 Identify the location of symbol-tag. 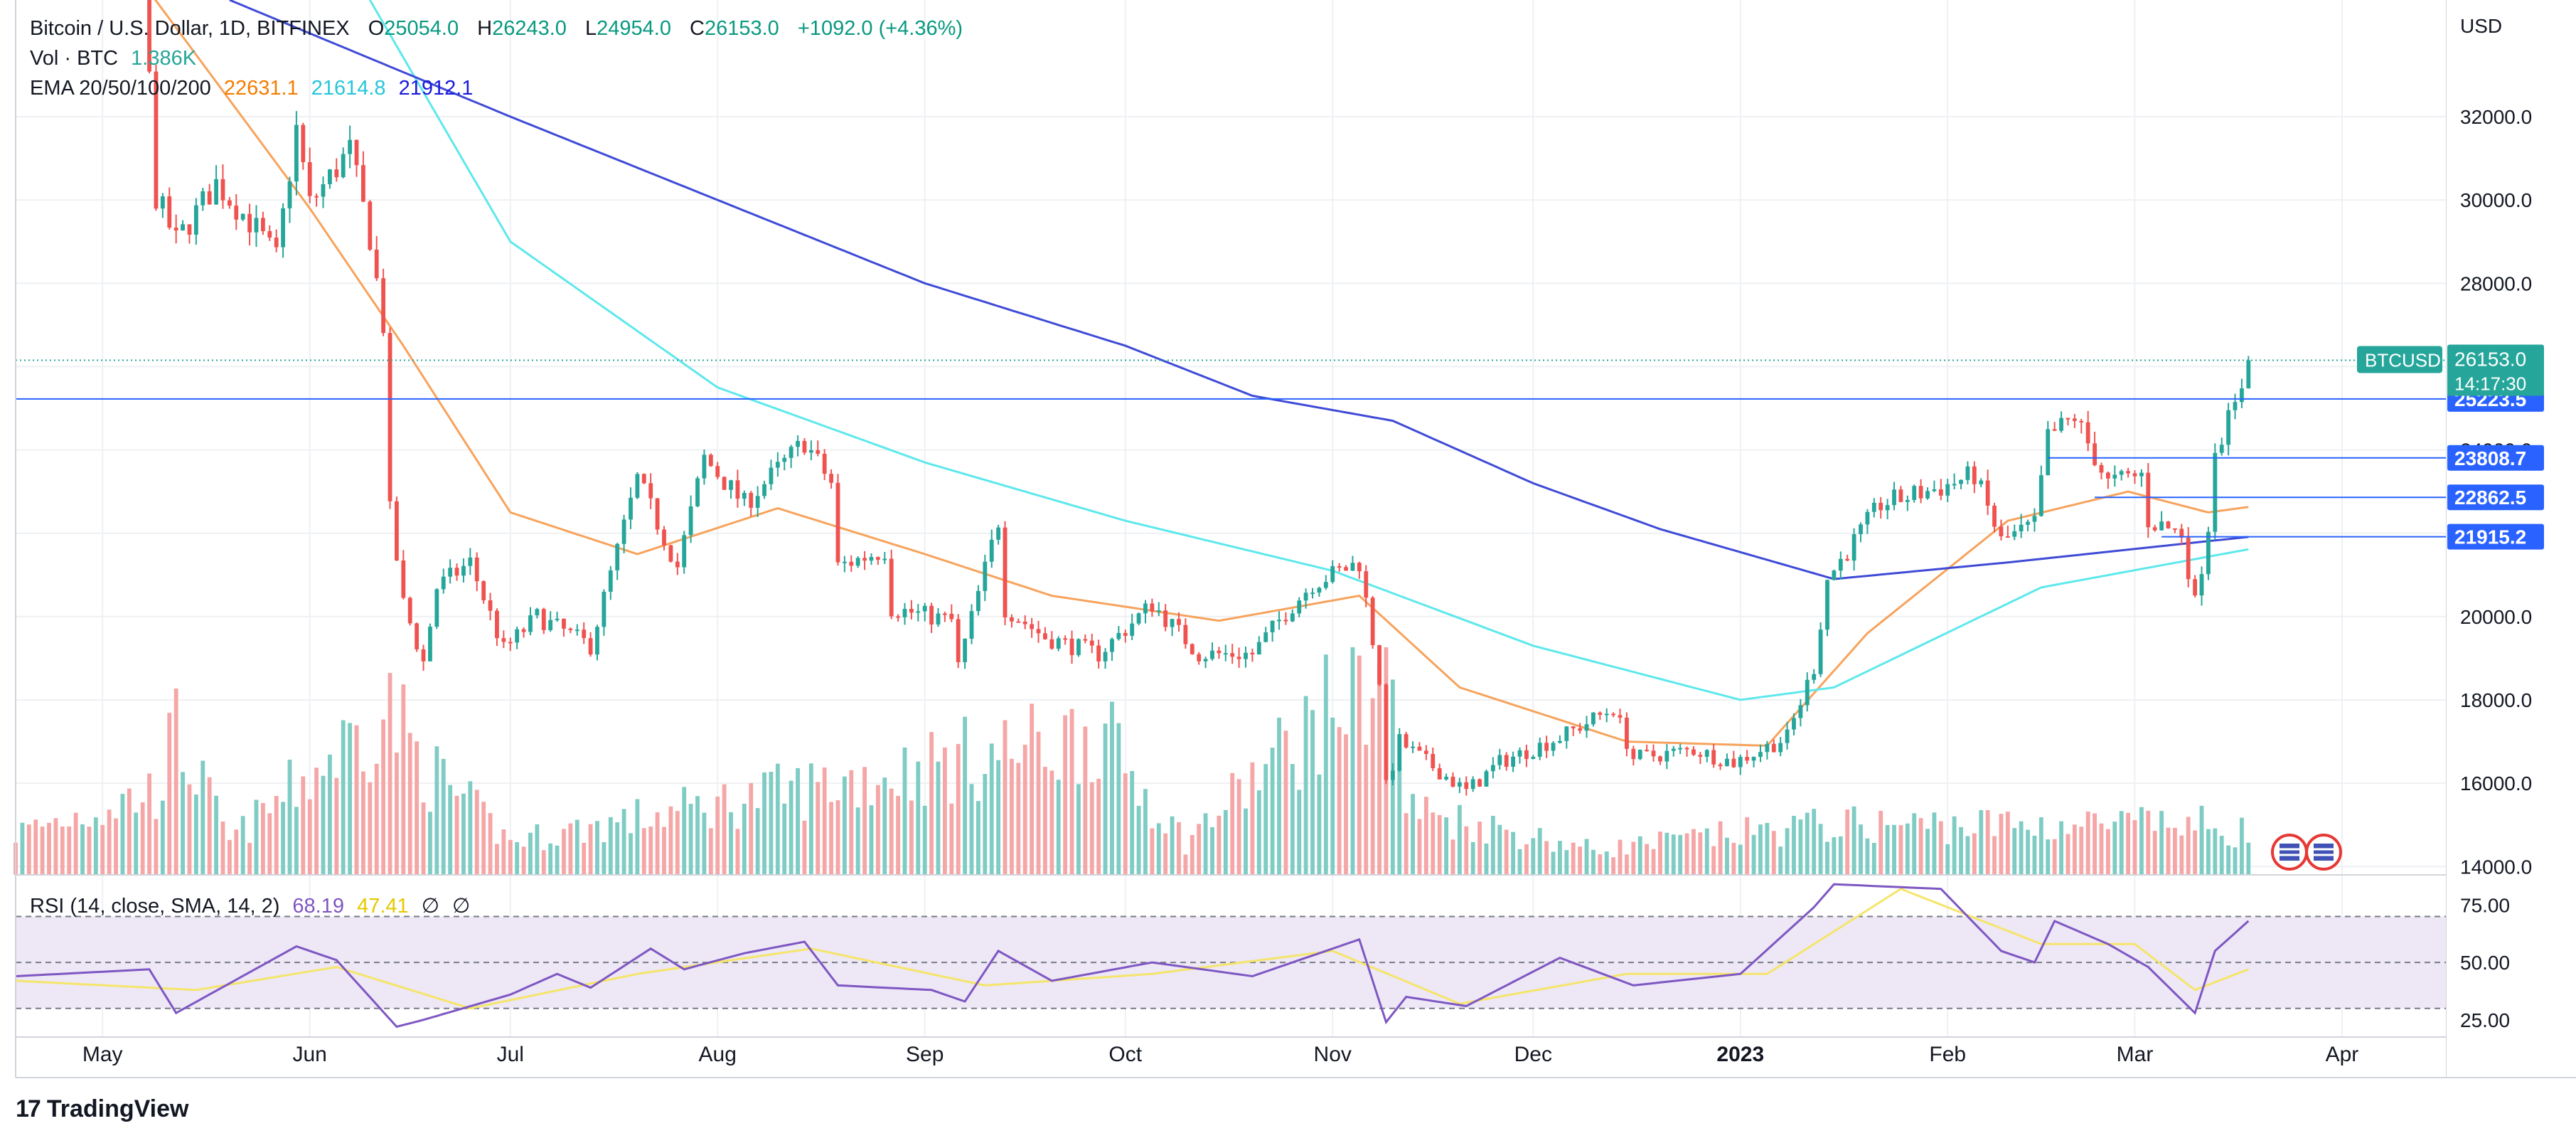
(2400, 360).